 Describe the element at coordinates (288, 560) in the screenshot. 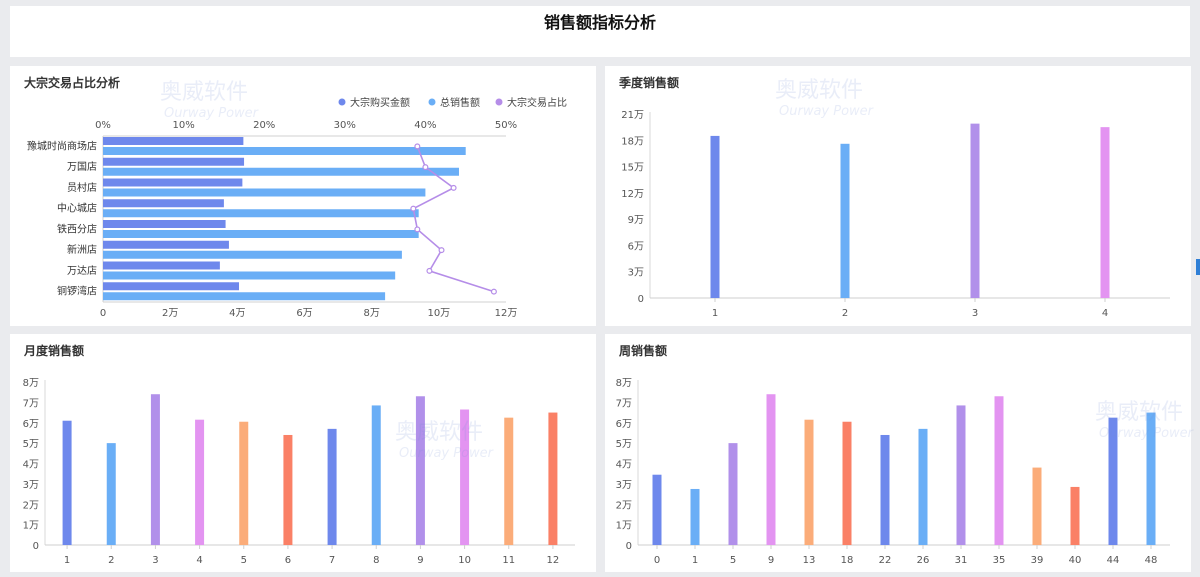

I see `x-tick-label: 6` at that location.